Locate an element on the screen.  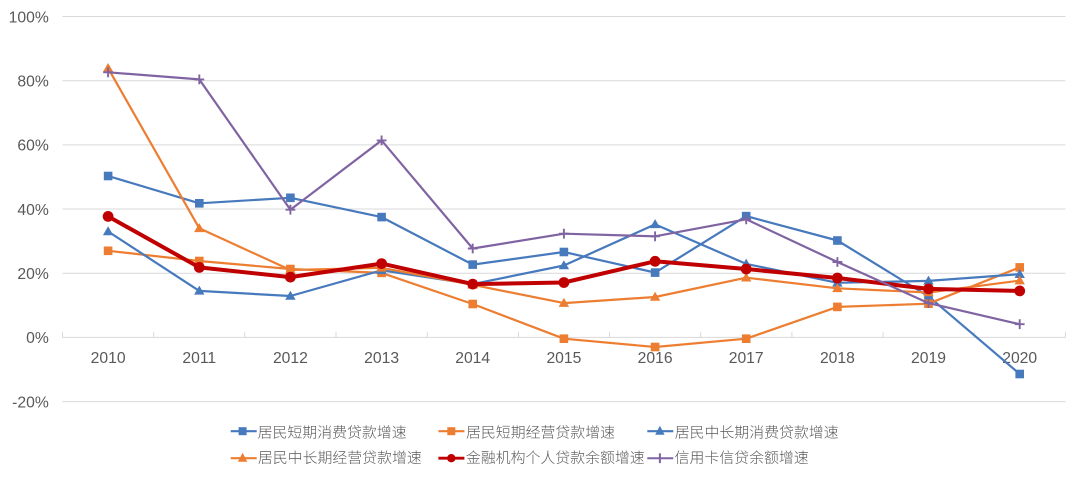
svg-text: 60% is located at coordinates (32, 146).